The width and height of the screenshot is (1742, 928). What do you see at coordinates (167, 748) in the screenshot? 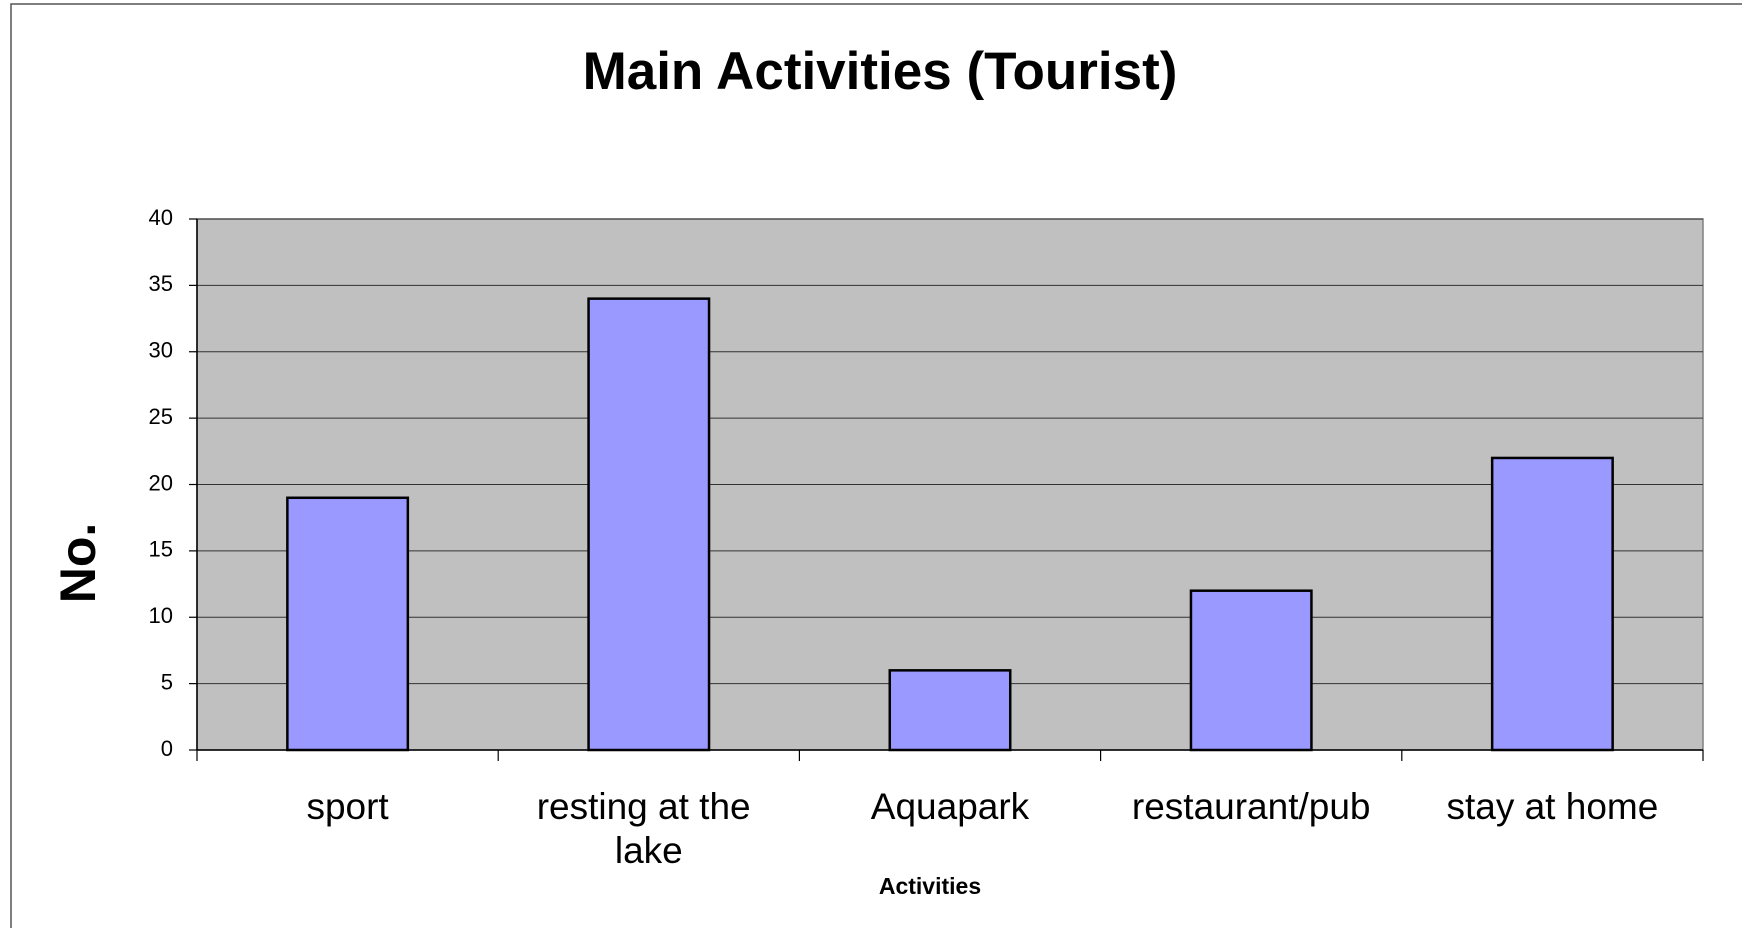
I see `y-tick-label: 0` at bounding box center [167, 748].